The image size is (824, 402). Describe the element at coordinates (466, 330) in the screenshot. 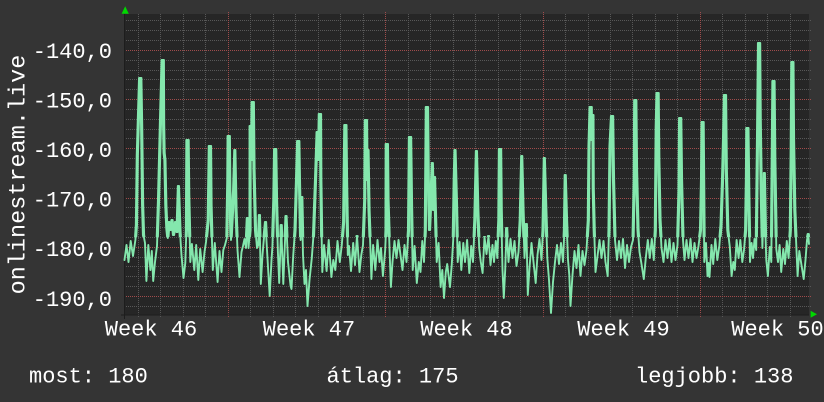

I see `svg-text: Week 48` at that location.